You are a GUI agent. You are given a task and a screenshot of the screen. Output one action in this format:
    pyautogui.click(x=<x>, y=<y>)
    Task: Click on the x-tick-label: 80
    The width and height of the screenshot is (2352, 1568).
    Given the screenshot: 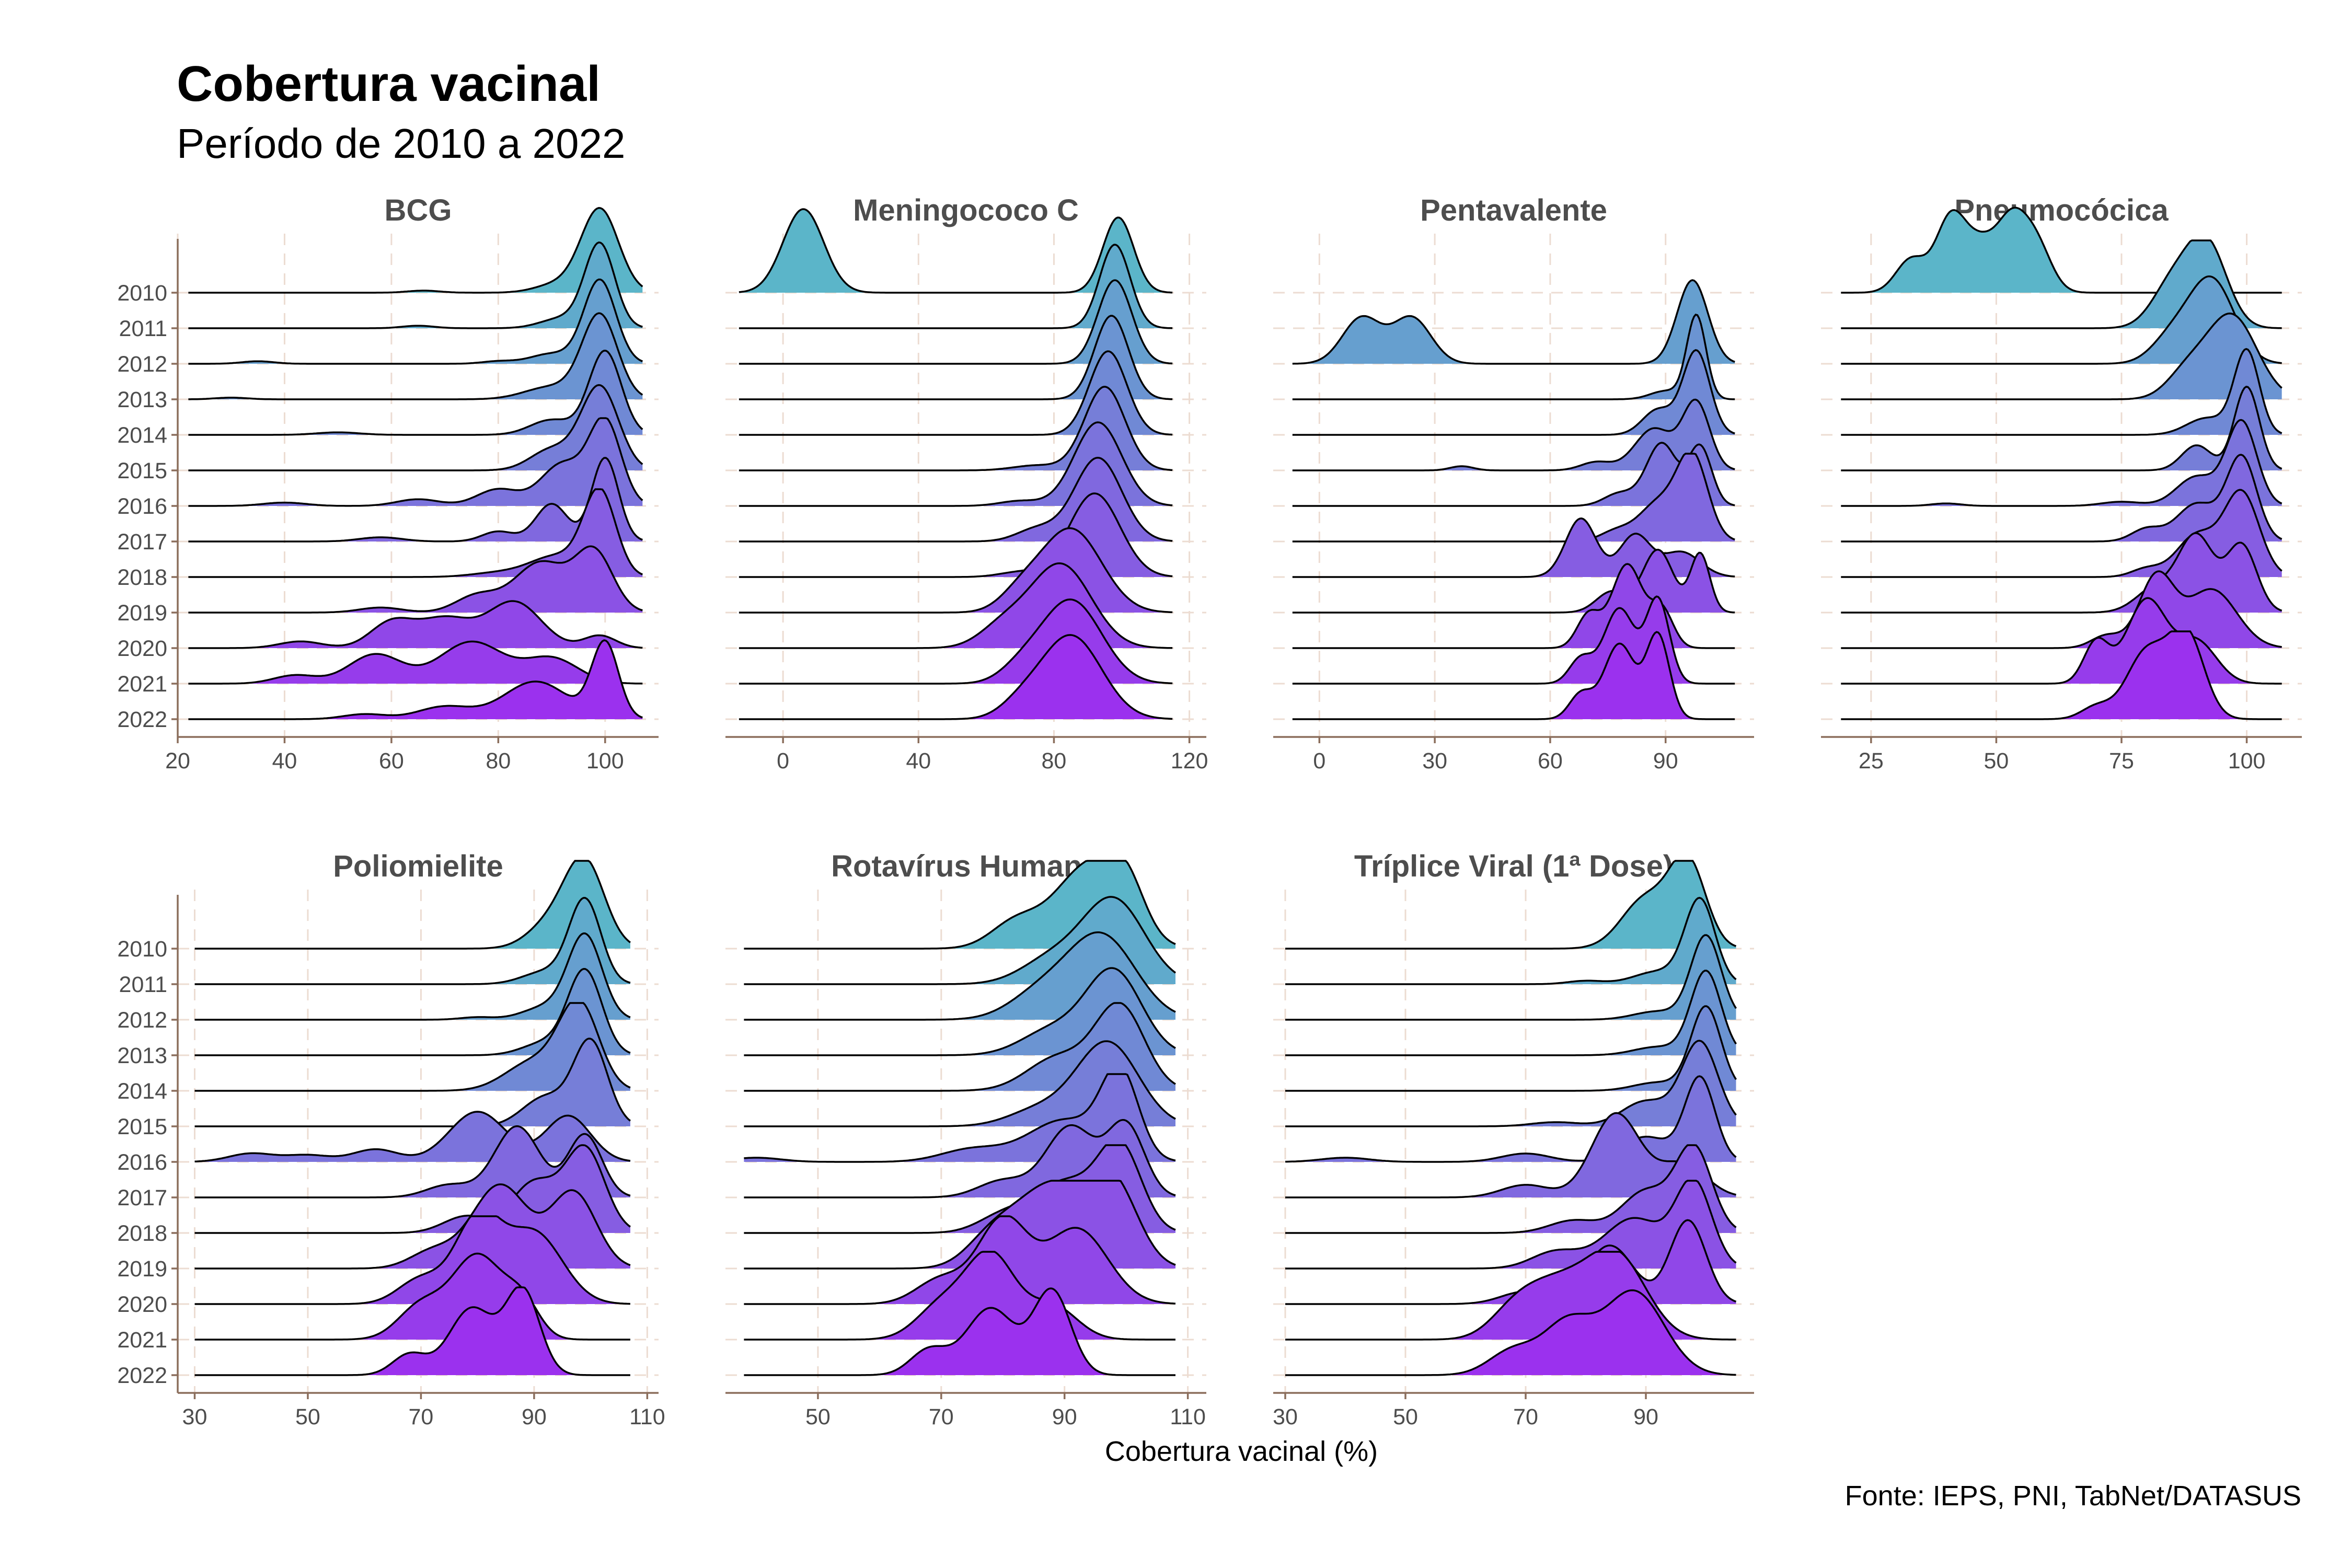 What is the action you would take?
    pyautogui.click(x=498, y=761)
    